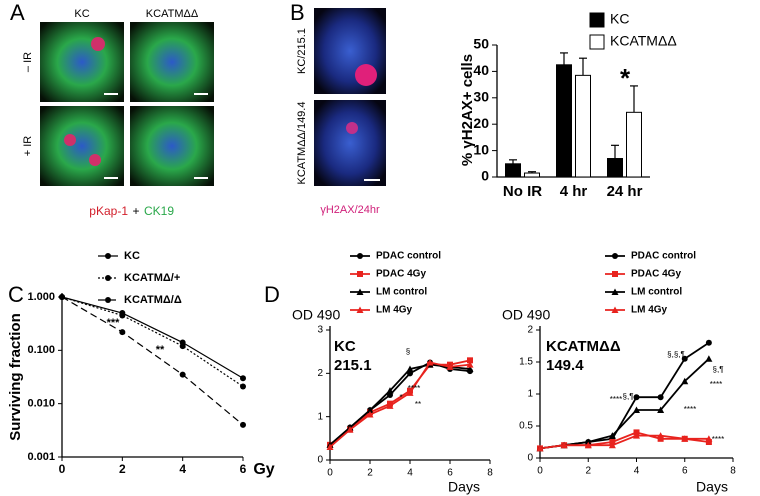  I want to click on row-label: KCATMΔΔ/149.4, so click(302, 143).